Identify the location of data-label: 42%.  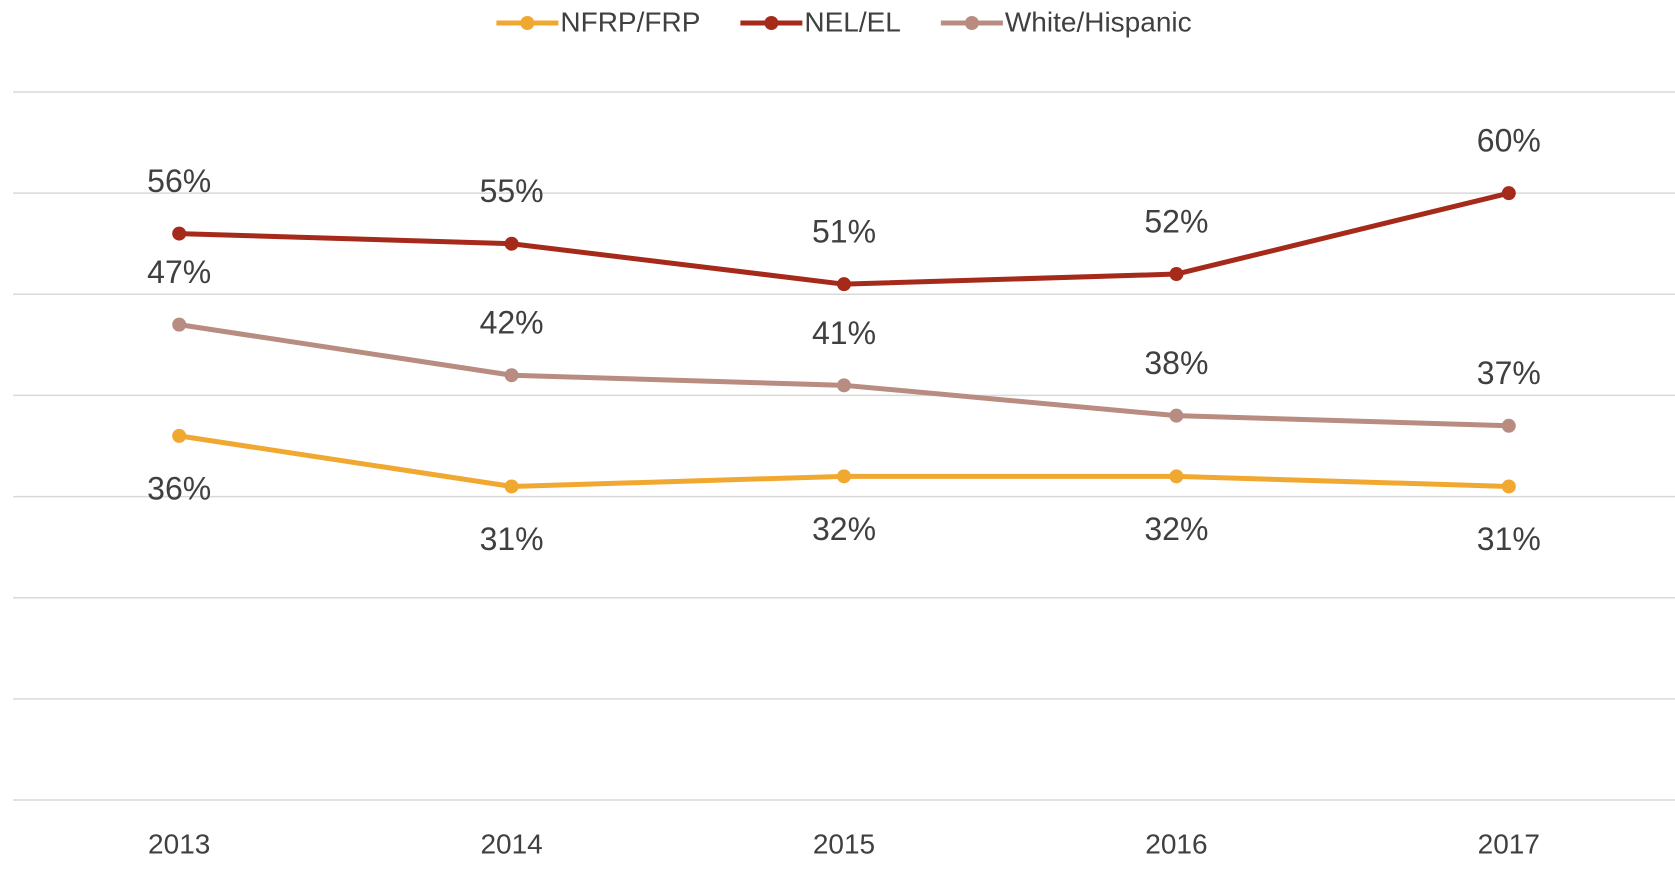
(512, 323).